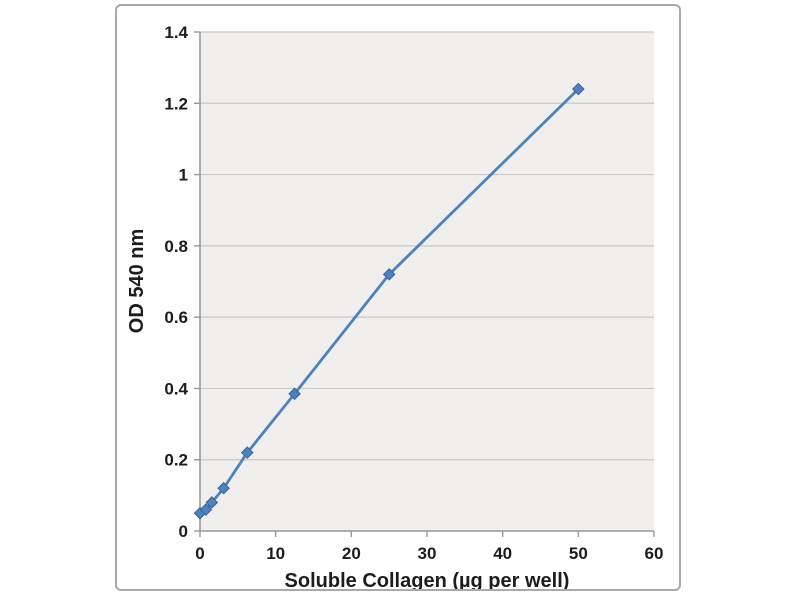 Image resolution: width=800 pixels, height=600 pixels. I want to click on x-tick-label: 0, so click(199, 553).